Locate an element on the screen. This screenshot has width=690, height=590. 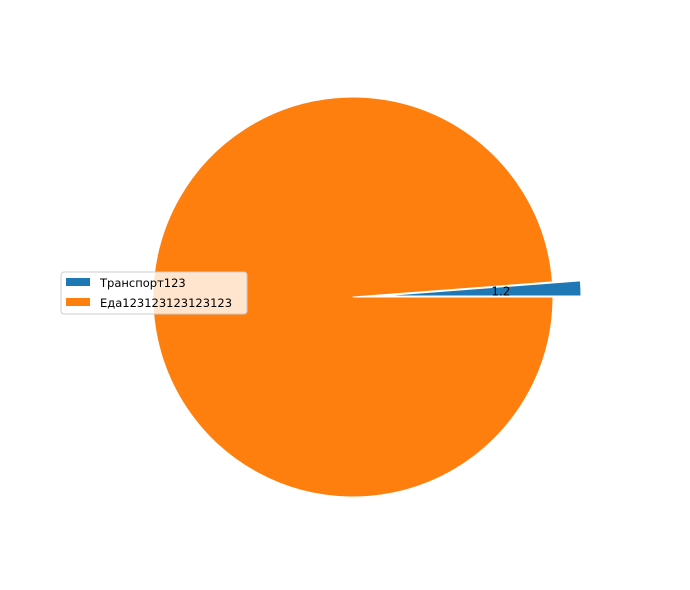
chart-legend: Транспорт123 Еда123123123123123 is located at coordinates (154, 293).